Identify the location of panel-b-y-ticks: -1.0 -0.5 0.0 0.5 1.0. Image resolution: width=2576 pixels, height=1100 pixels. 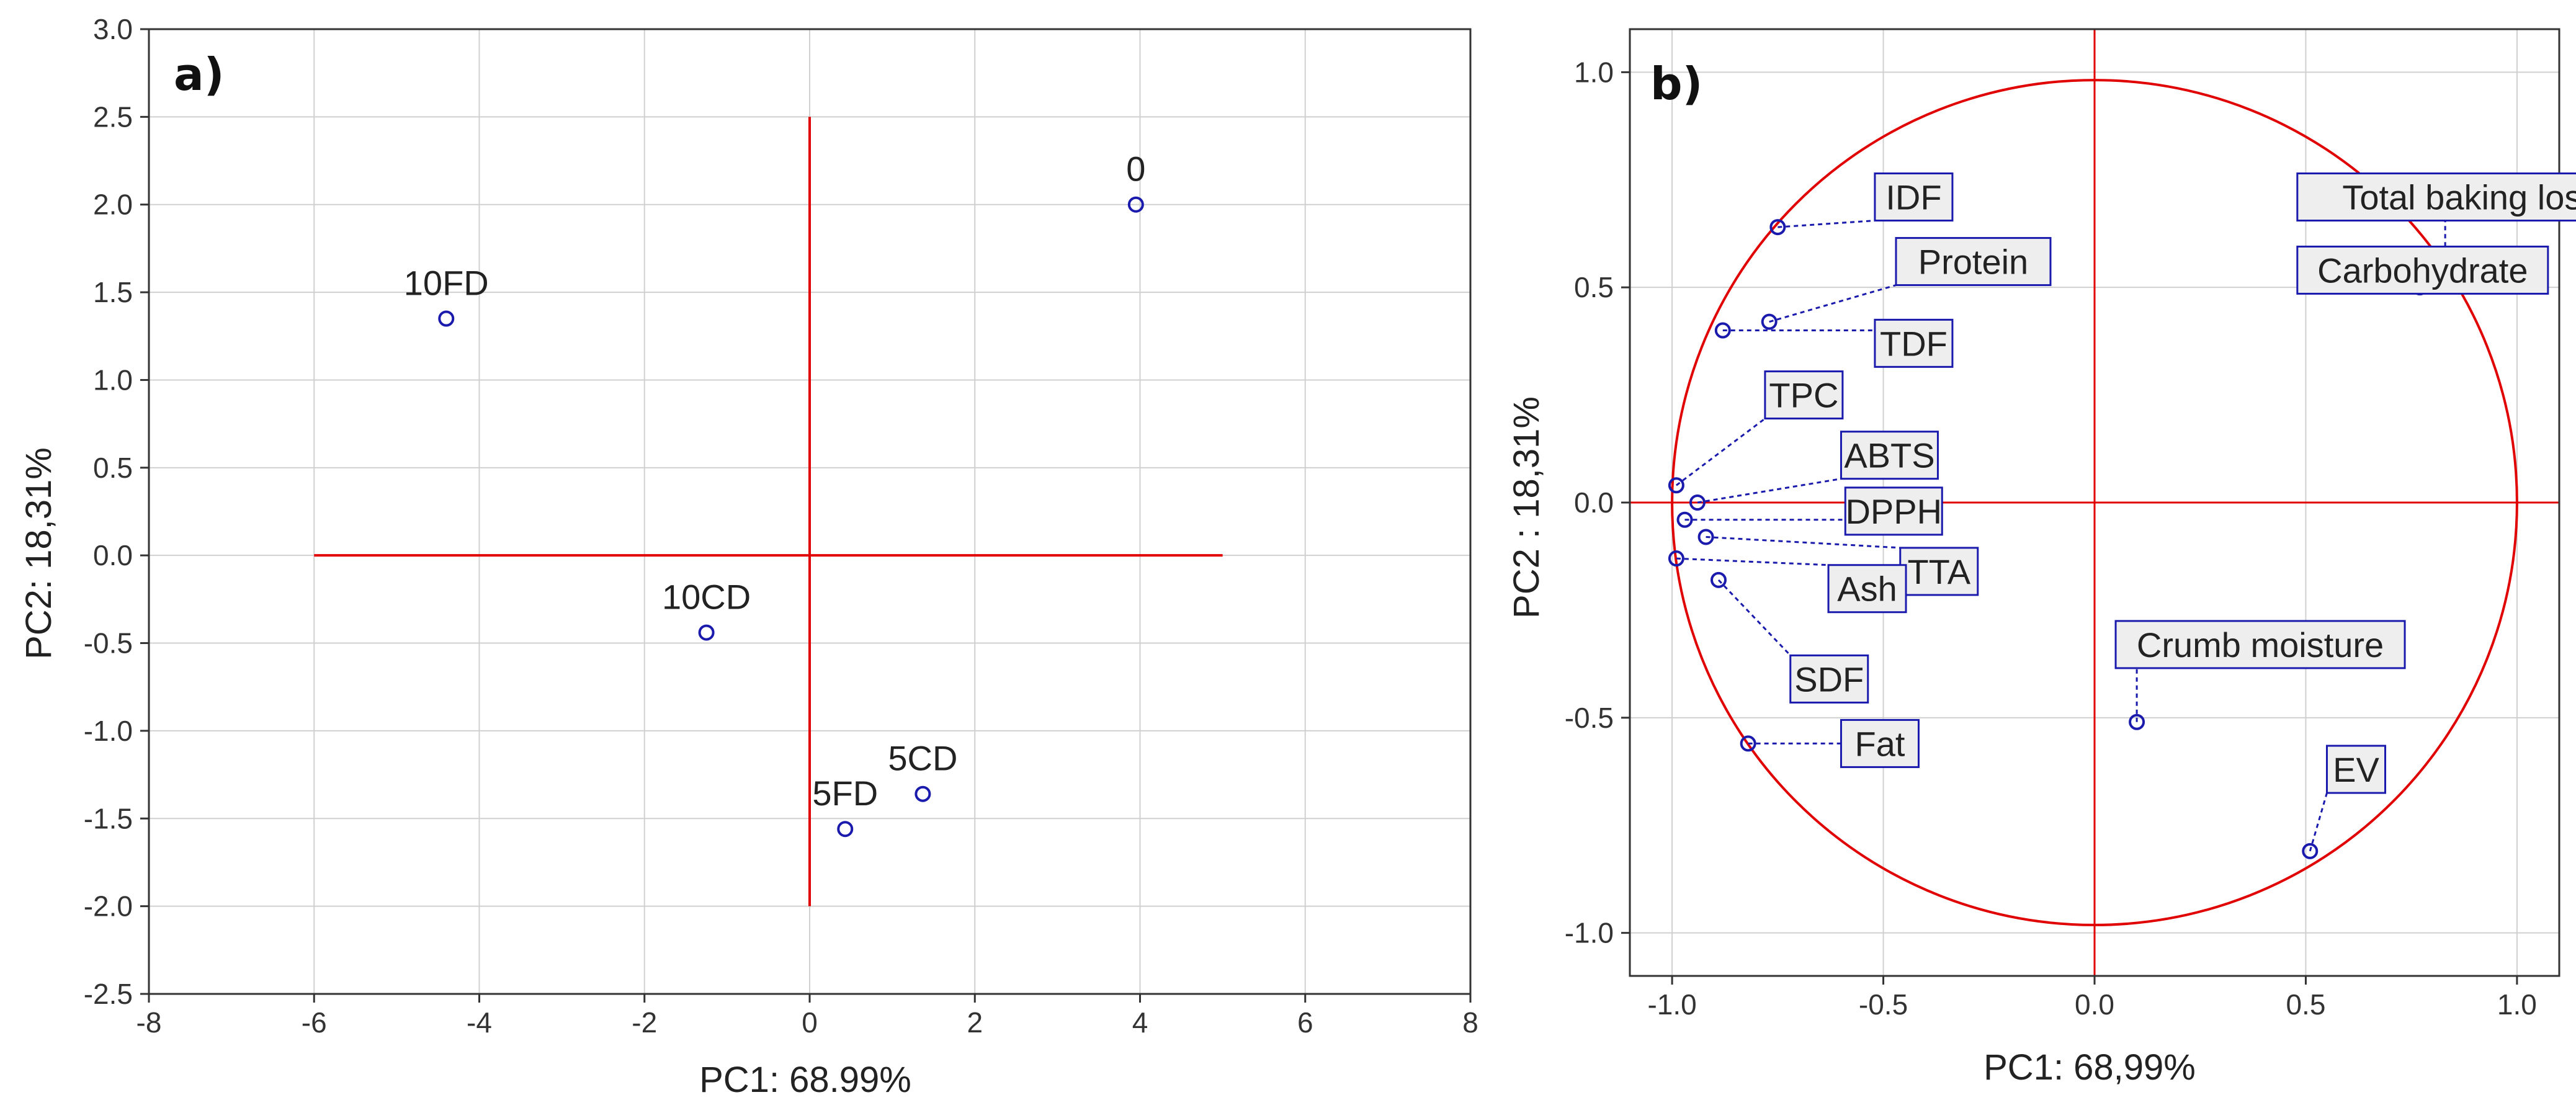
(1597, 502).